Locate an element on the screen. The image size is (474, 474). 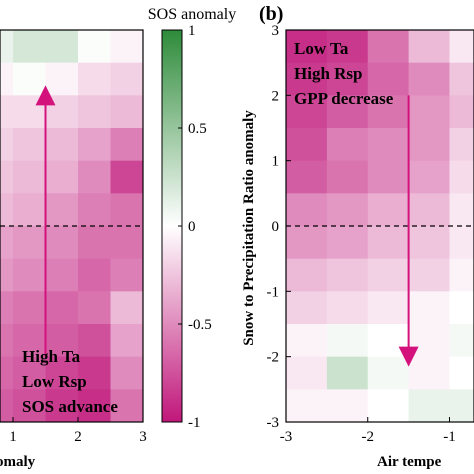
heatmap-cell-p1-r5-c2 is located at coordinates (62, 210).